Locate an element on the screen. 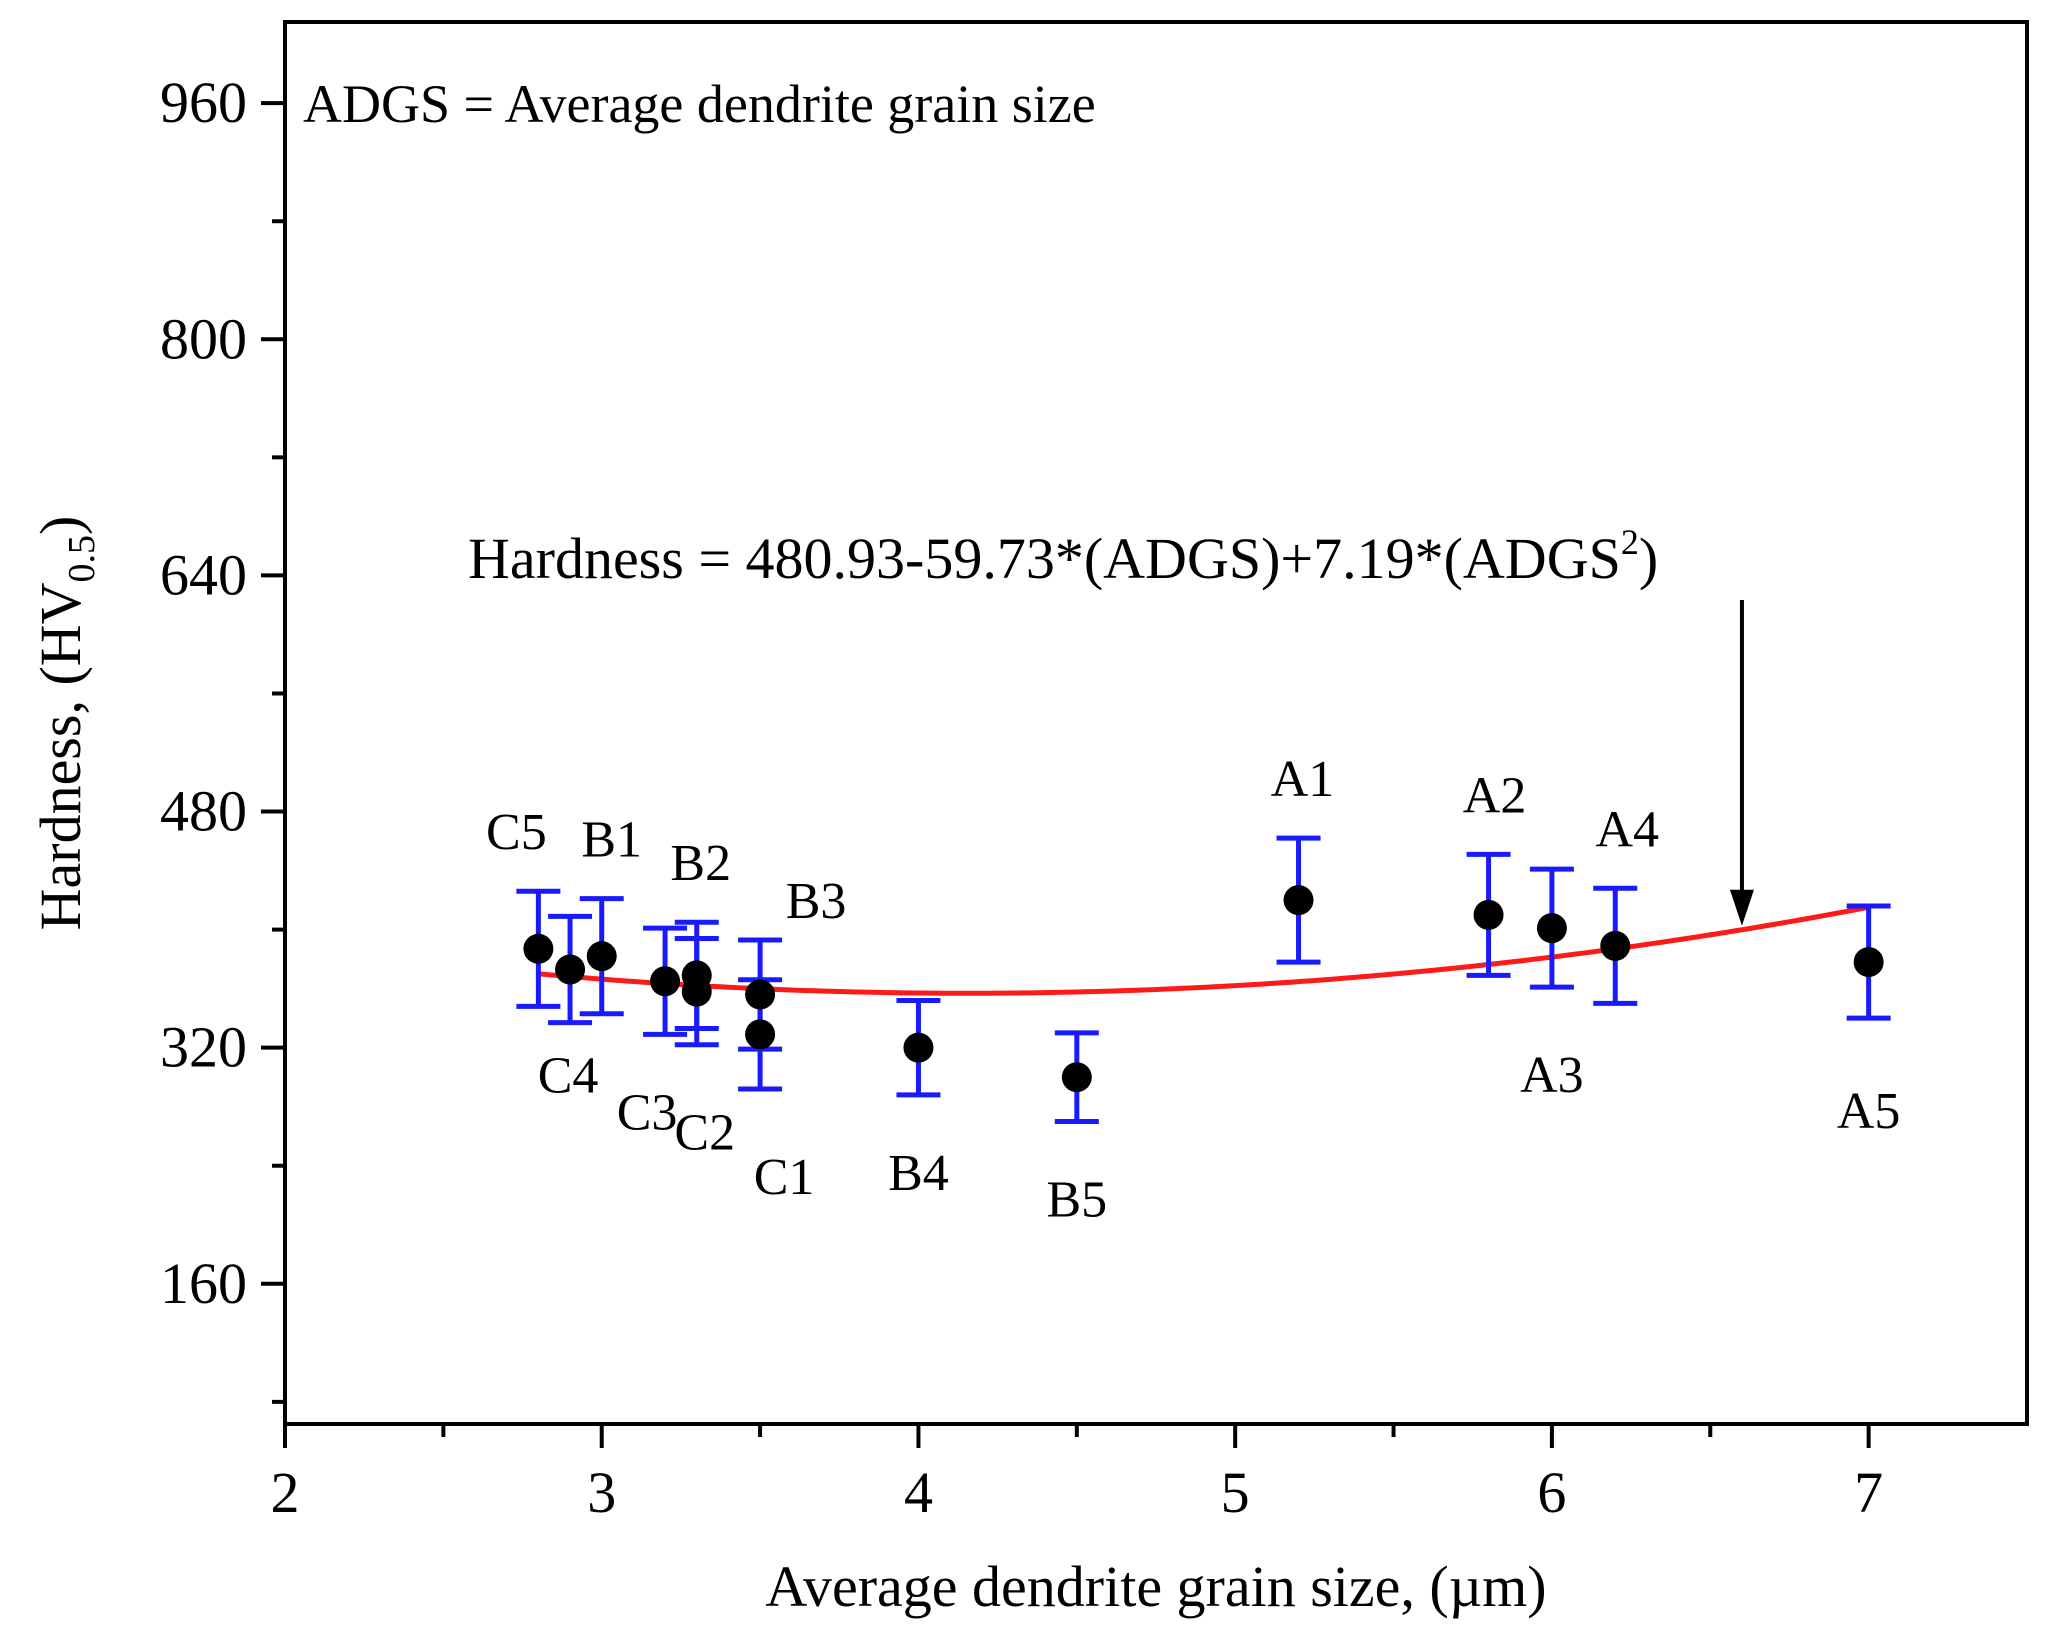 Image resolution: width=2049 pixels, height=1643 pixels. x-tick-label: 7 is located at coordinates (1868, 1492).